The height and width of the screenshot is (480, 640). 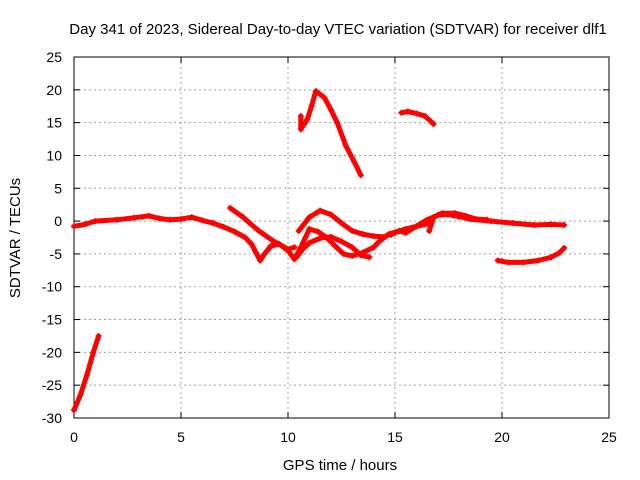 What do you see at coordinates (52, 385) in the screenshot?
I see `y-tick-label: -25` at bounding box center [52, 385].